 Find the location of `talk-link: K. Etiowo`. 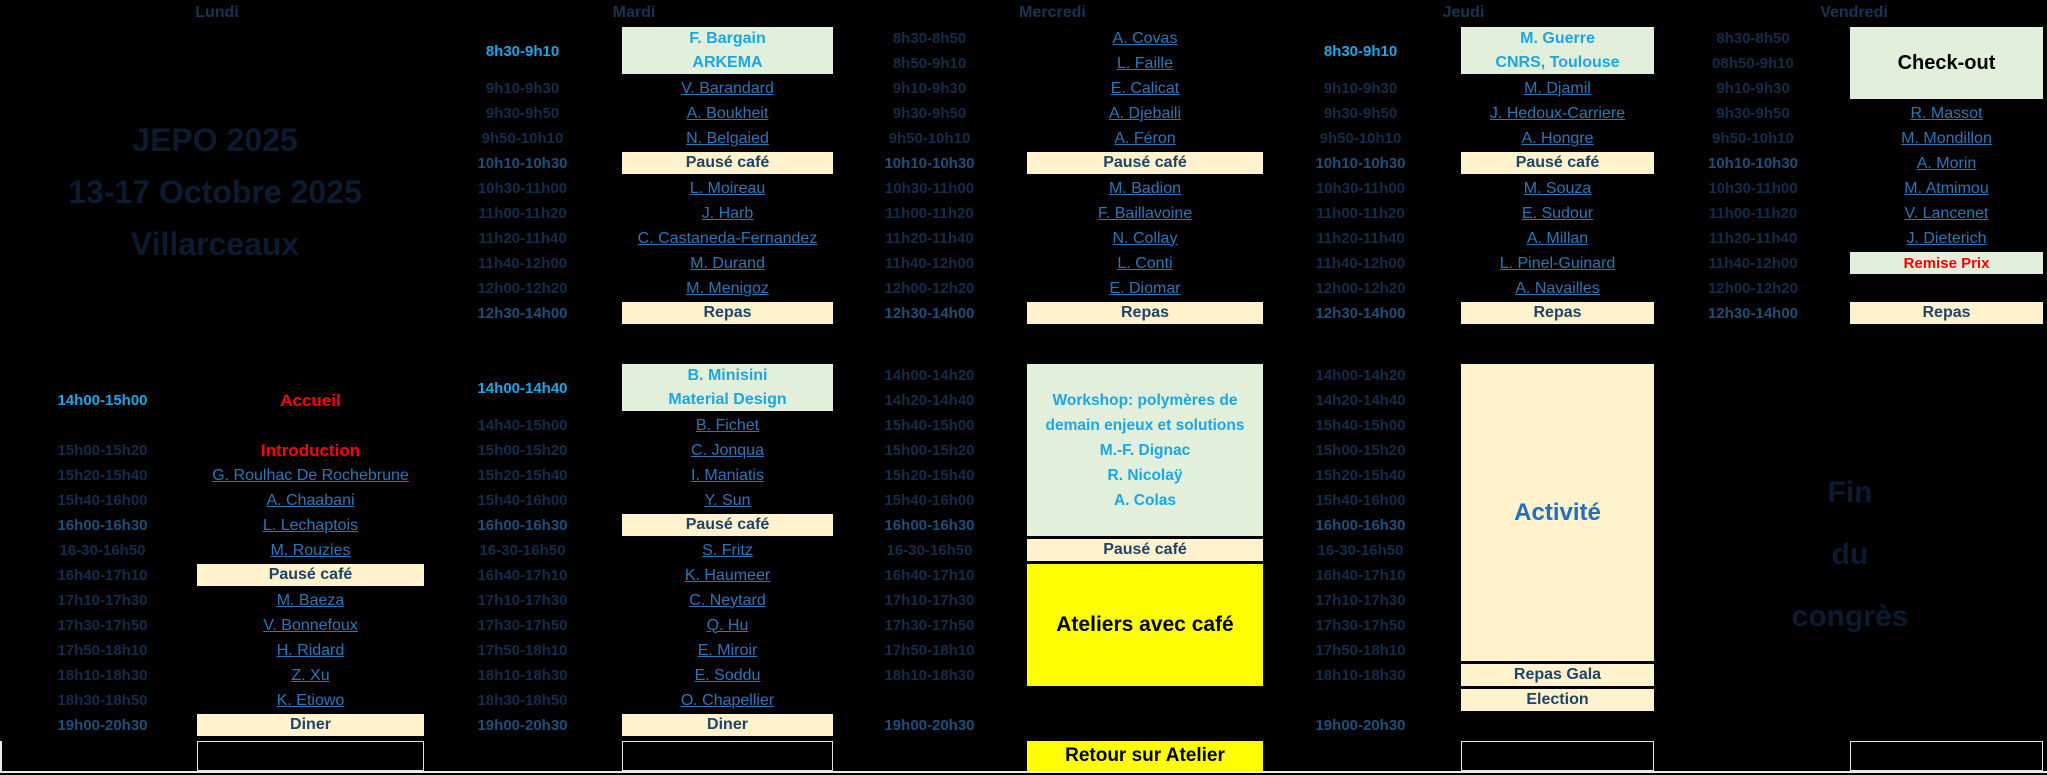

talk-link: K. Etiowo is located at coordinates (310, 700).